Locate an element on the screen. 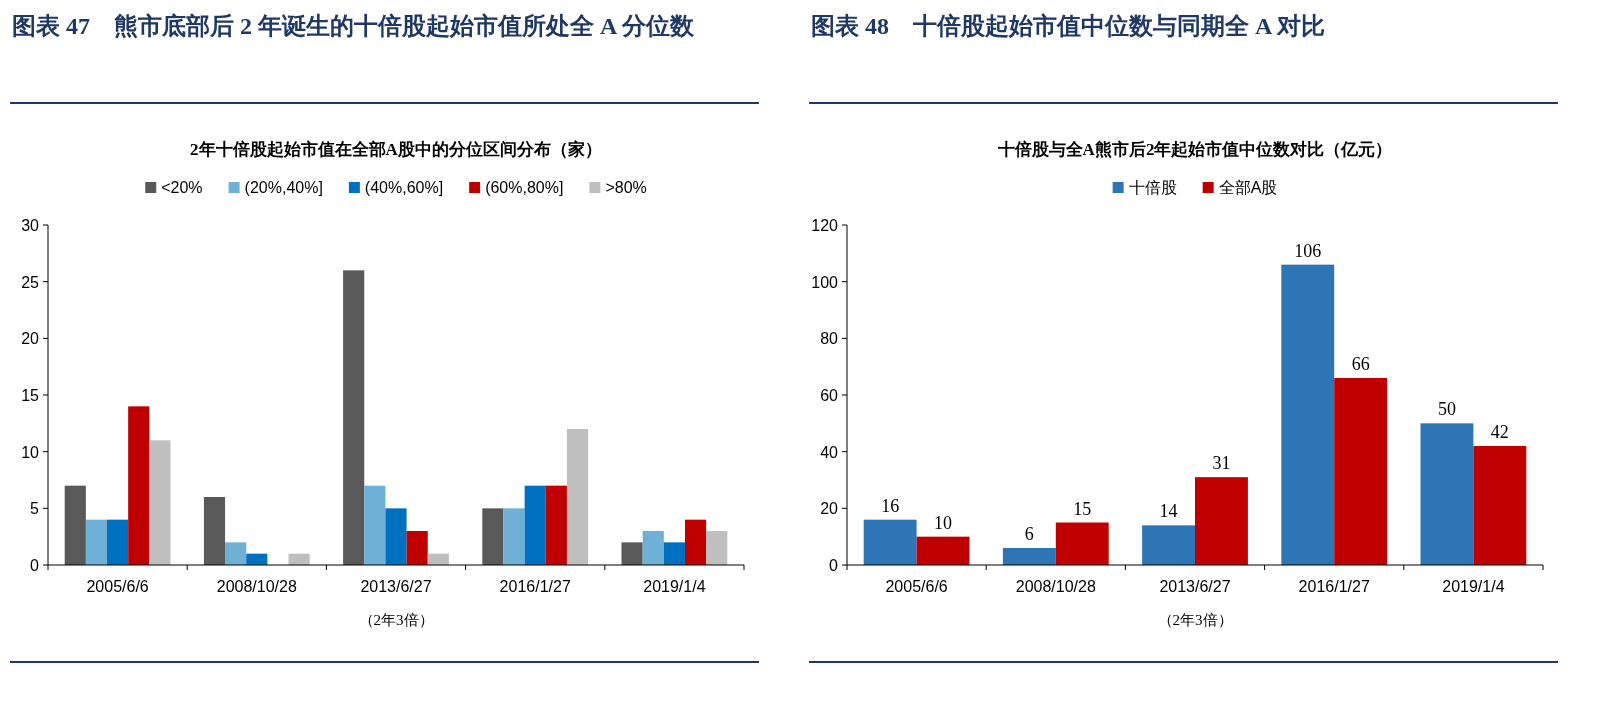 The height and width of the screenshot is (726, 1598). data-label: 16 is located at coordinates (890, 505).